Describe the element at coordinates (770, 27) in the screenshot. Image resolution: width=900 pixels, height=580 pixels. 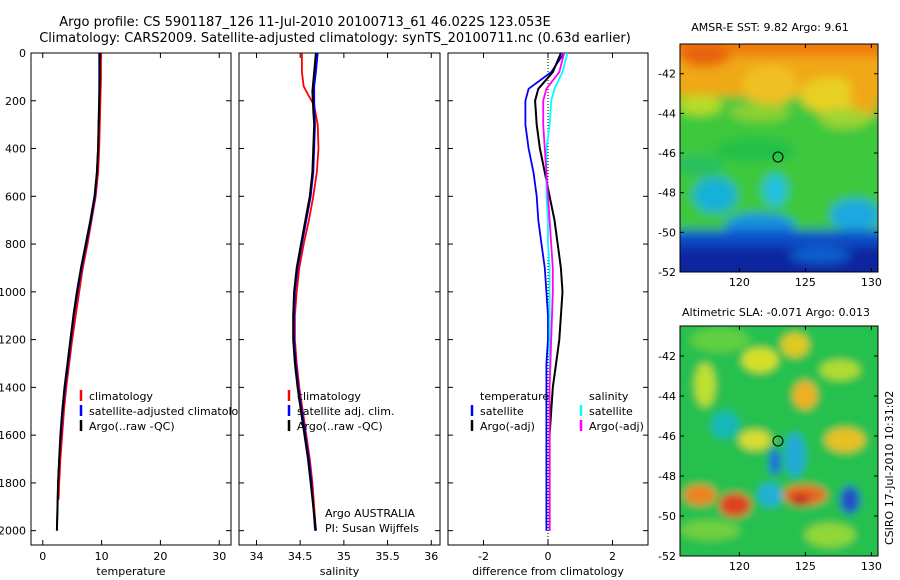
I see `sst-map-title: AMSR-E SST: 9.82 Argo: 9.61` at that location.